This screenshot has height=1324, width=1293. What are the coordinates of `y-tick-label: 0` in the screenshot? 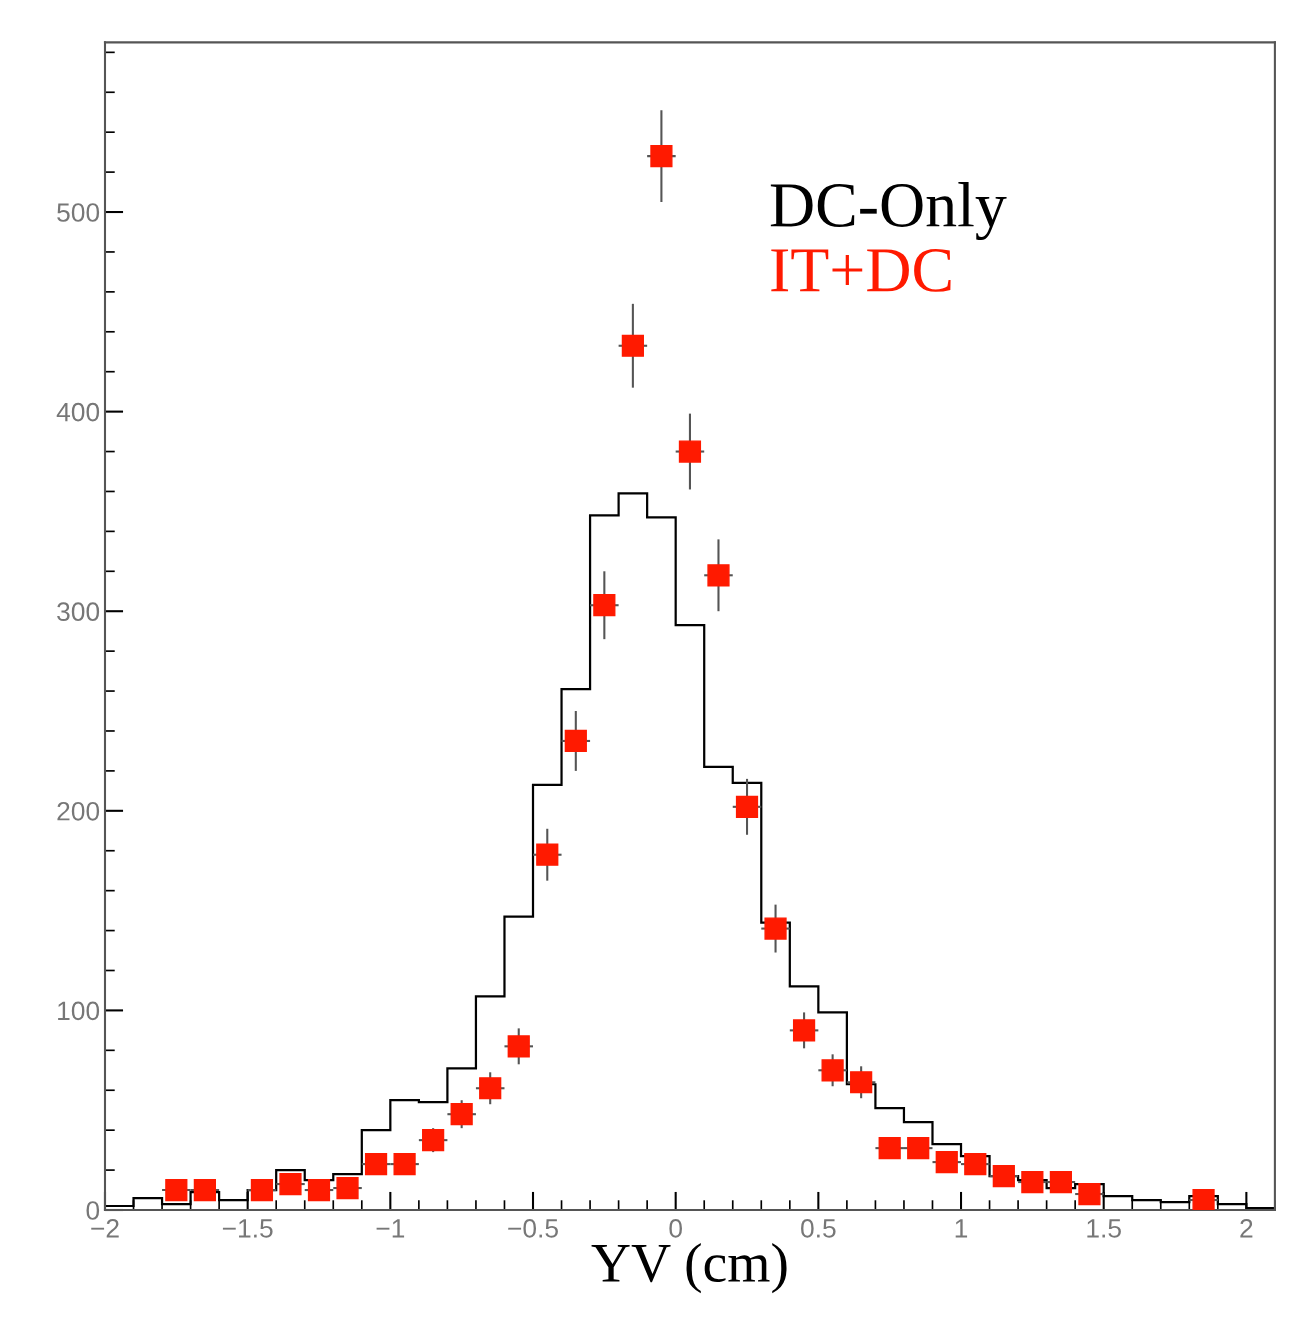 It's located at (93, 1210).